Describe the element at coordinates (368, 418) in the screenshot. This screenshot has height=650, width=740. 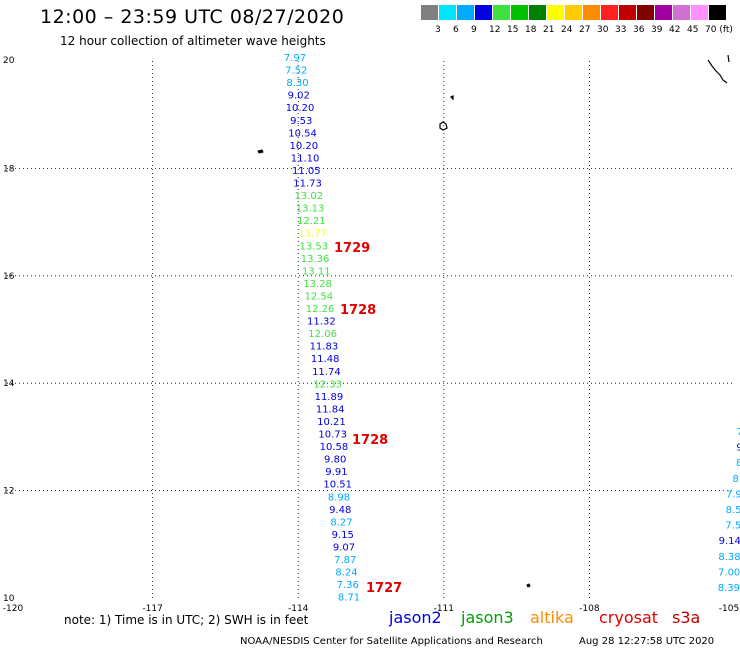
I see `pass-number-labels: 1729 1728 1728 1727` at that location.